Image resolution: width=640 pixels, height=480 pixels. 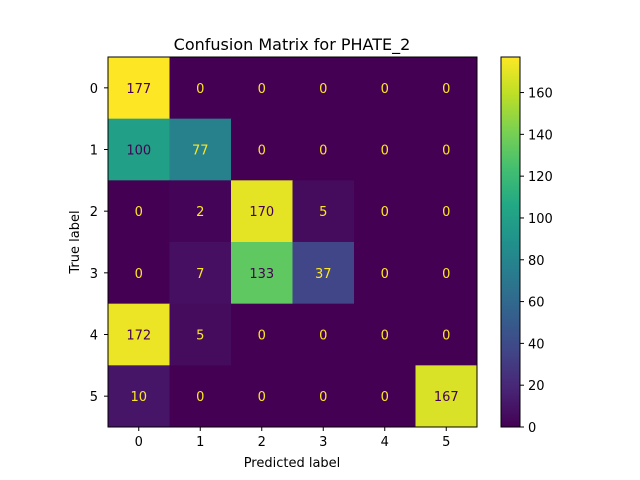 I want to click on colorbar-tick-label-40: 40, so click(x=536, y=344).